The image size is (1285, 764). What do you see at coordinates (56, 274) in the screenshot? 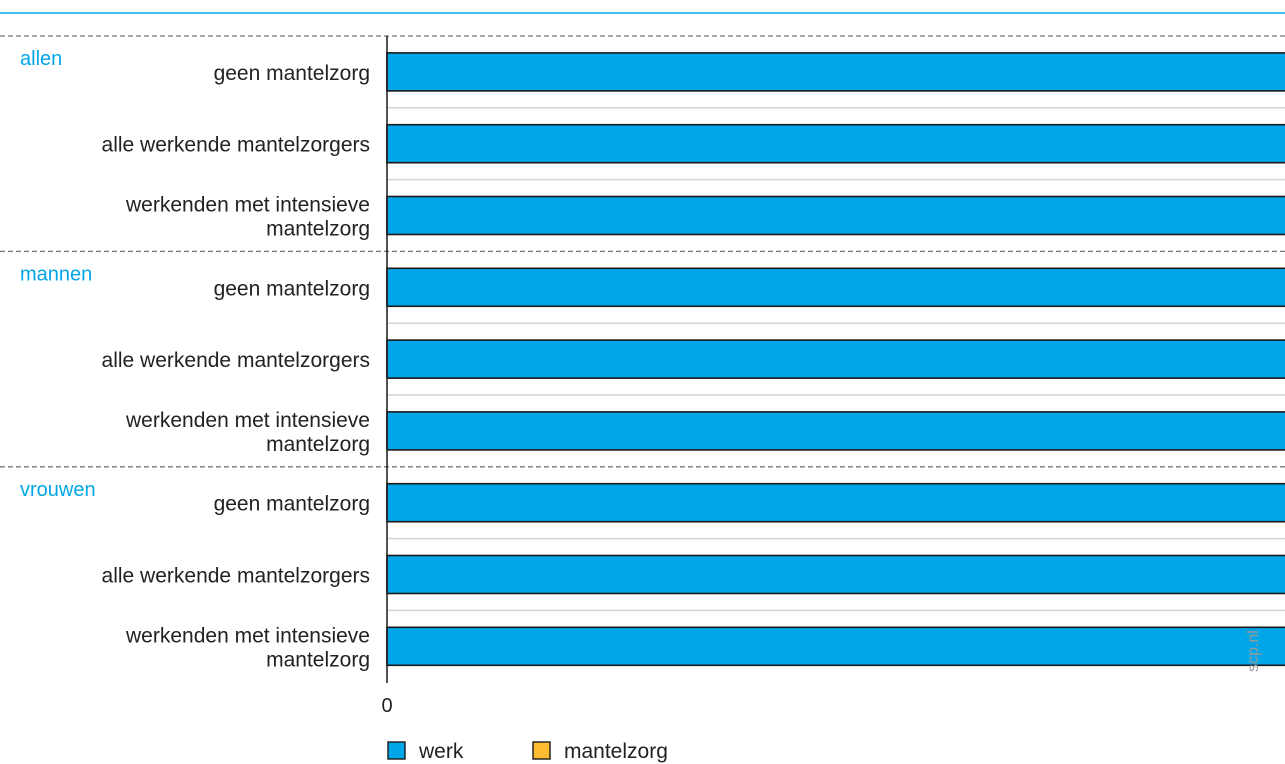
I see `group-label: mannen` at bounding box center [56, 274].